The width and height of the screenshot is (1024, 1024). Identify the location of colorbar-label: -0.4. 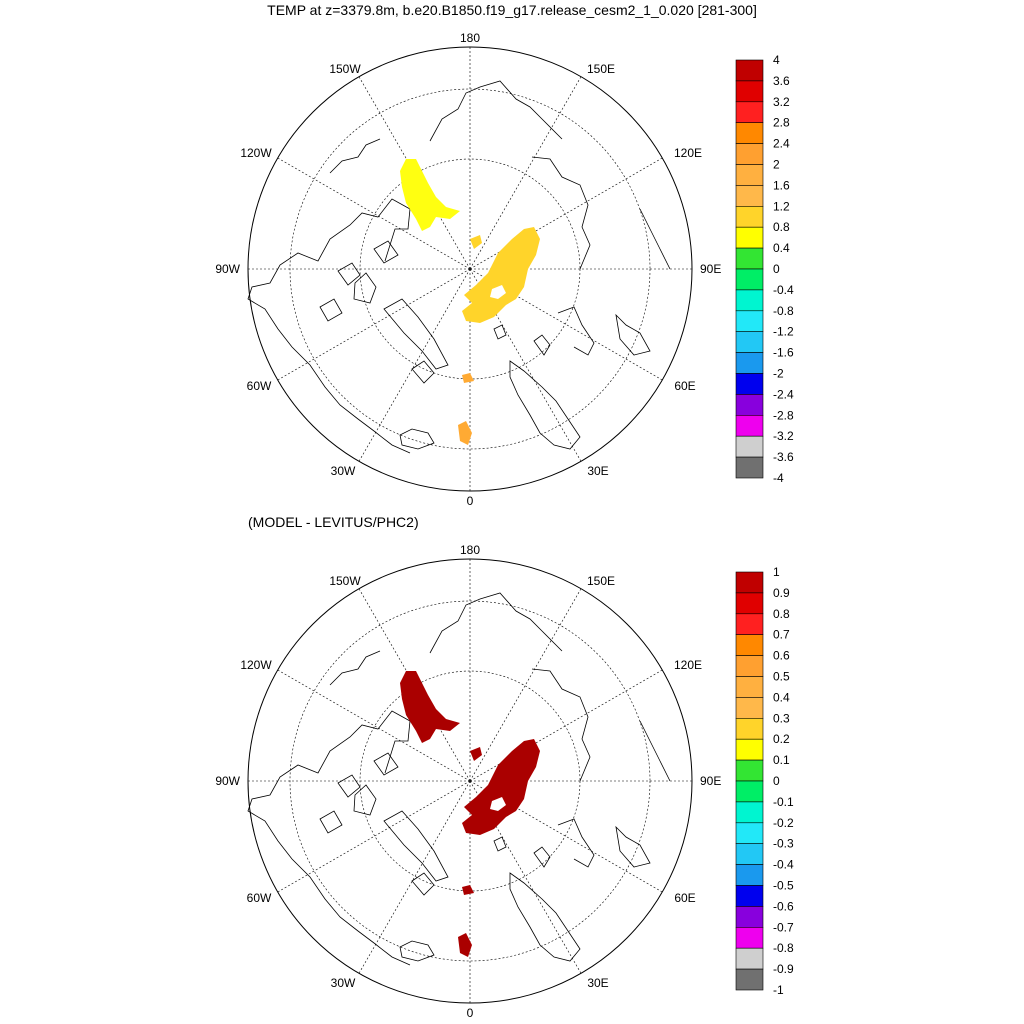
(783, 290).